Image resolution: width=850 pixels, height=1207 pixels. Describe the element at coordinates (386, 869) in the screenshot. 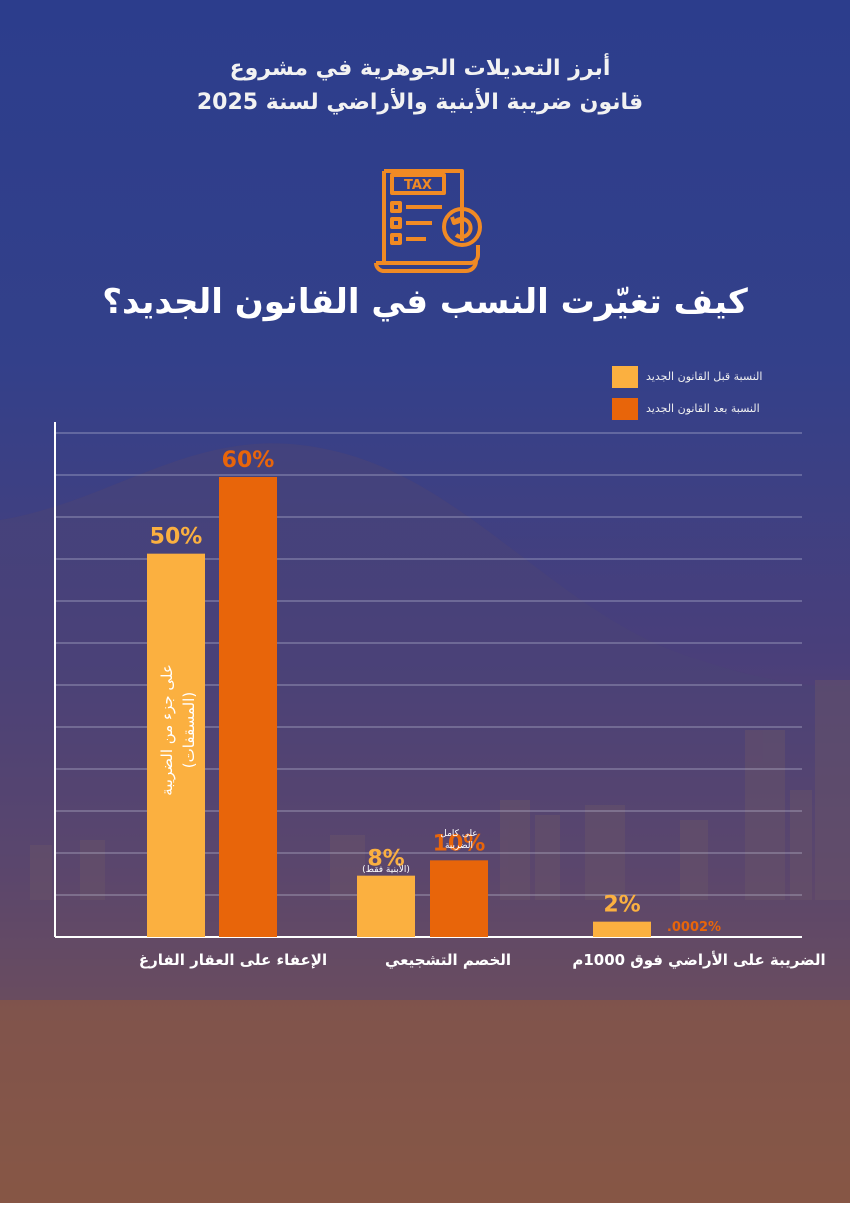

I see `annotation-discount-before: (الأبنية فقط)` at that location.